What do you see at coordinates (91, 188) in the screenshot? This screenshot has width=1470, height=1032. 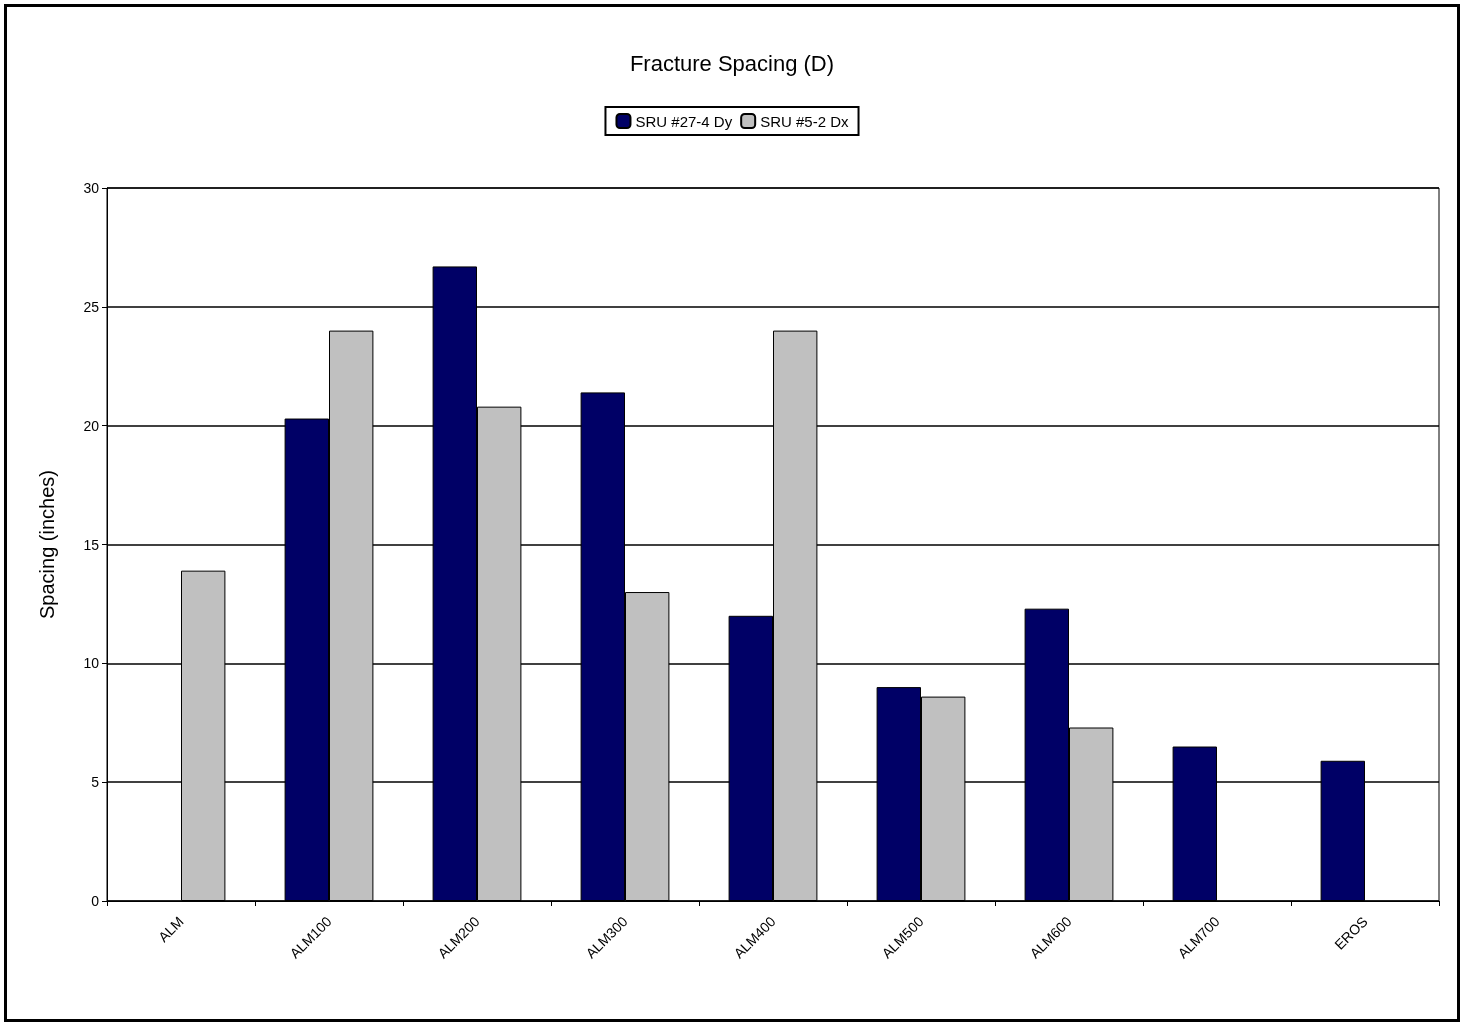 I see `y-tick-label: 30` at bounding box center [91, 188].